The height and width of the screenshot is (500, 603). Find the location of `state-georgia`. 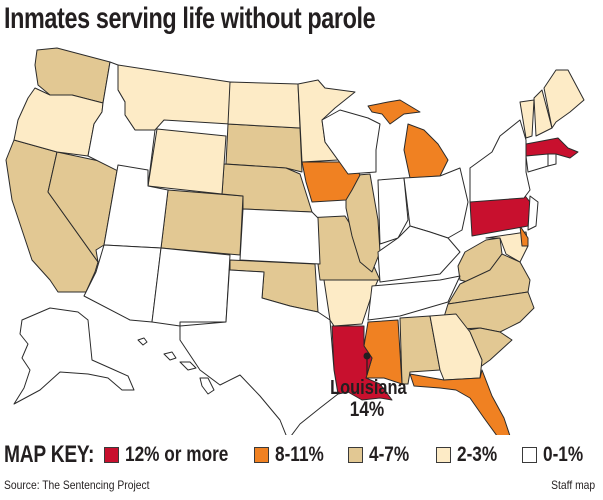

state-georgia is located at coordinates (456, 347).